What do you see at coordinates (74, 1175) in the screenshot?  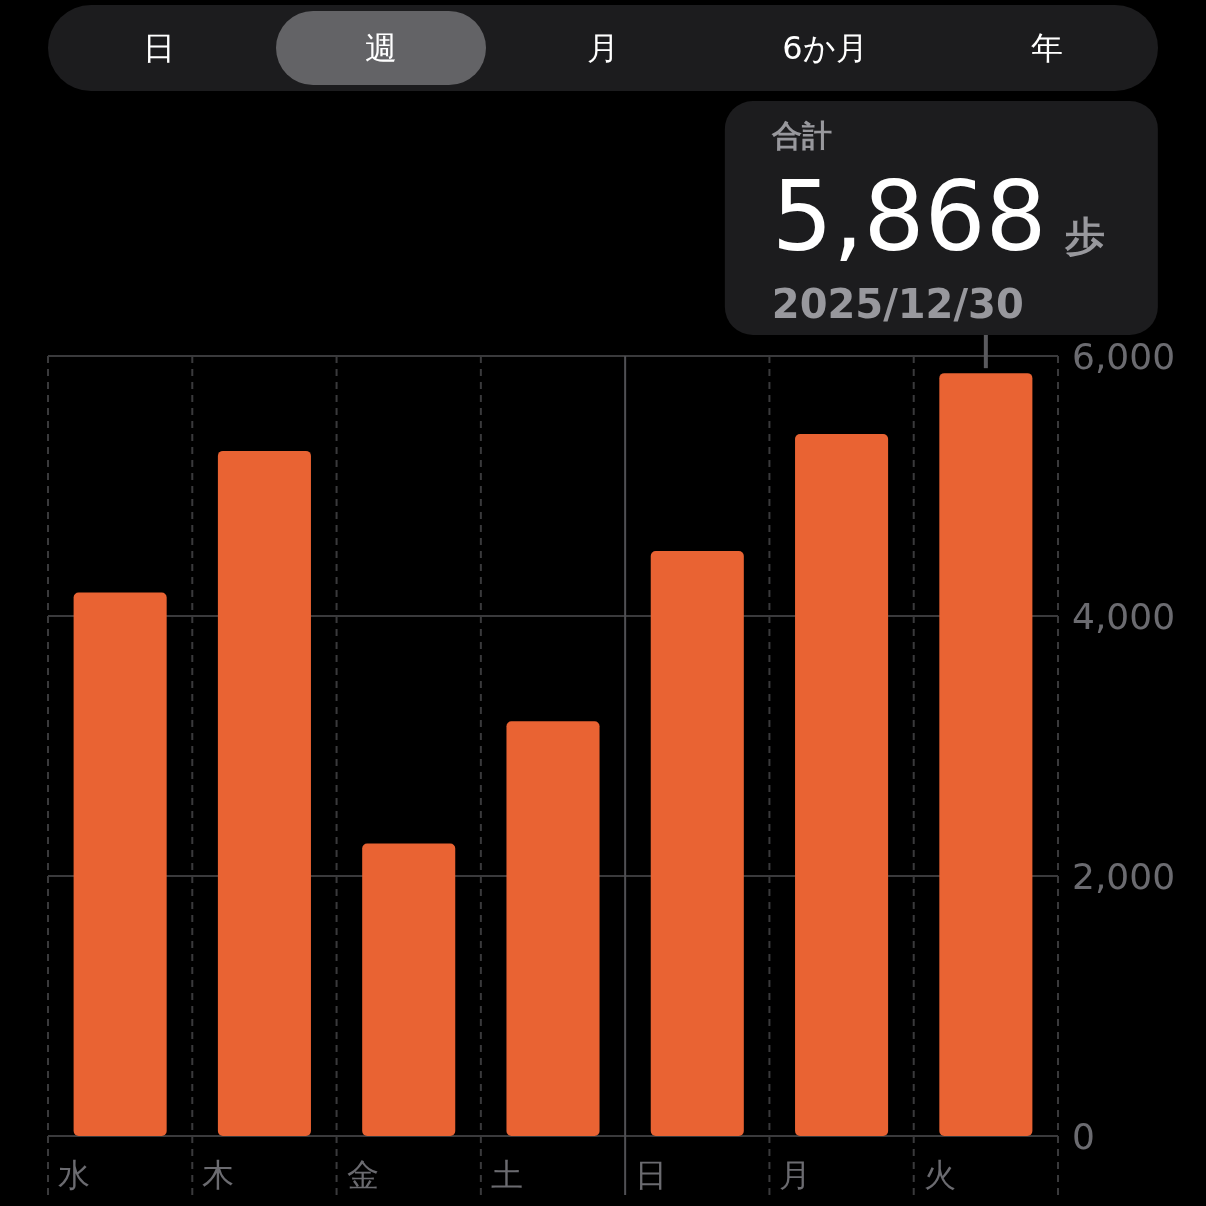 I see `x-tick-label: 水` at bounding box center [74, 1175].